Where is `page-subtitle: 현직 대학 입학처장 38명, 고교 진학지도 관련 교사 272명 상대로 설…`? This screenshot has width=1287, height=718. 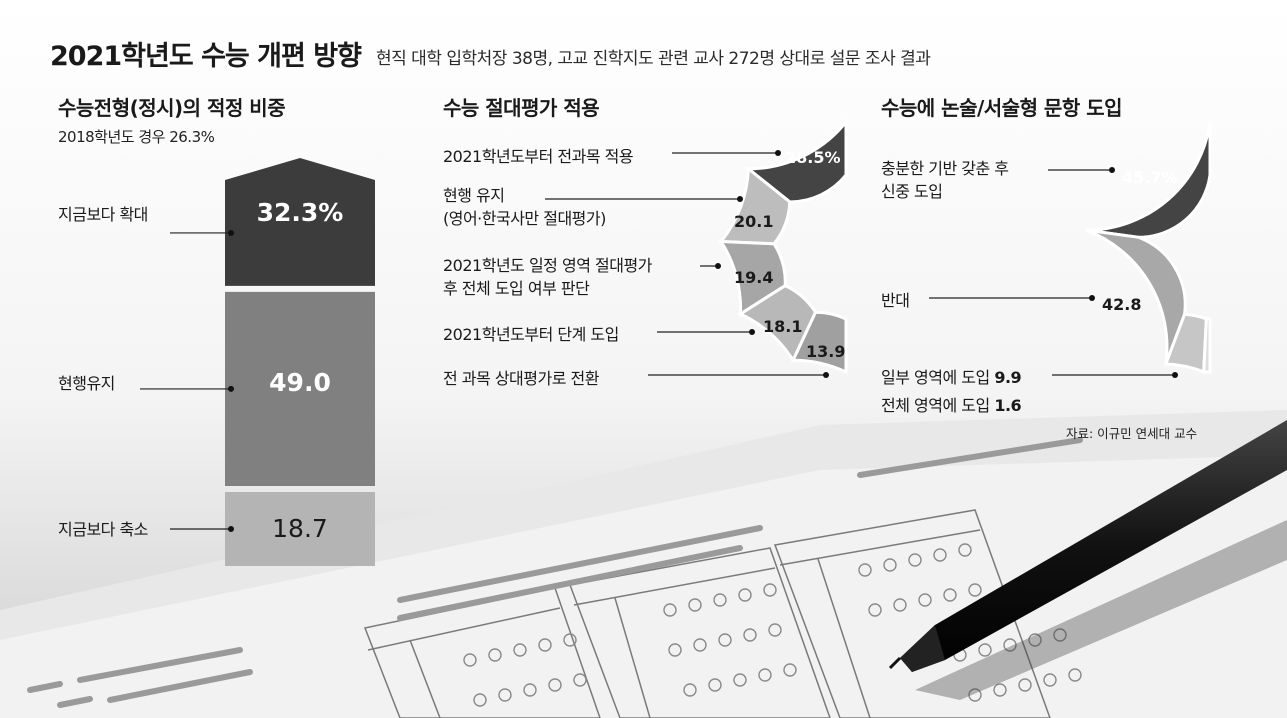
page-subtitle: 현직 대학 입학처장 38명, 고교 진학지도 관련 교사 272명 상대로 설… is located at coordinates (653, 59).